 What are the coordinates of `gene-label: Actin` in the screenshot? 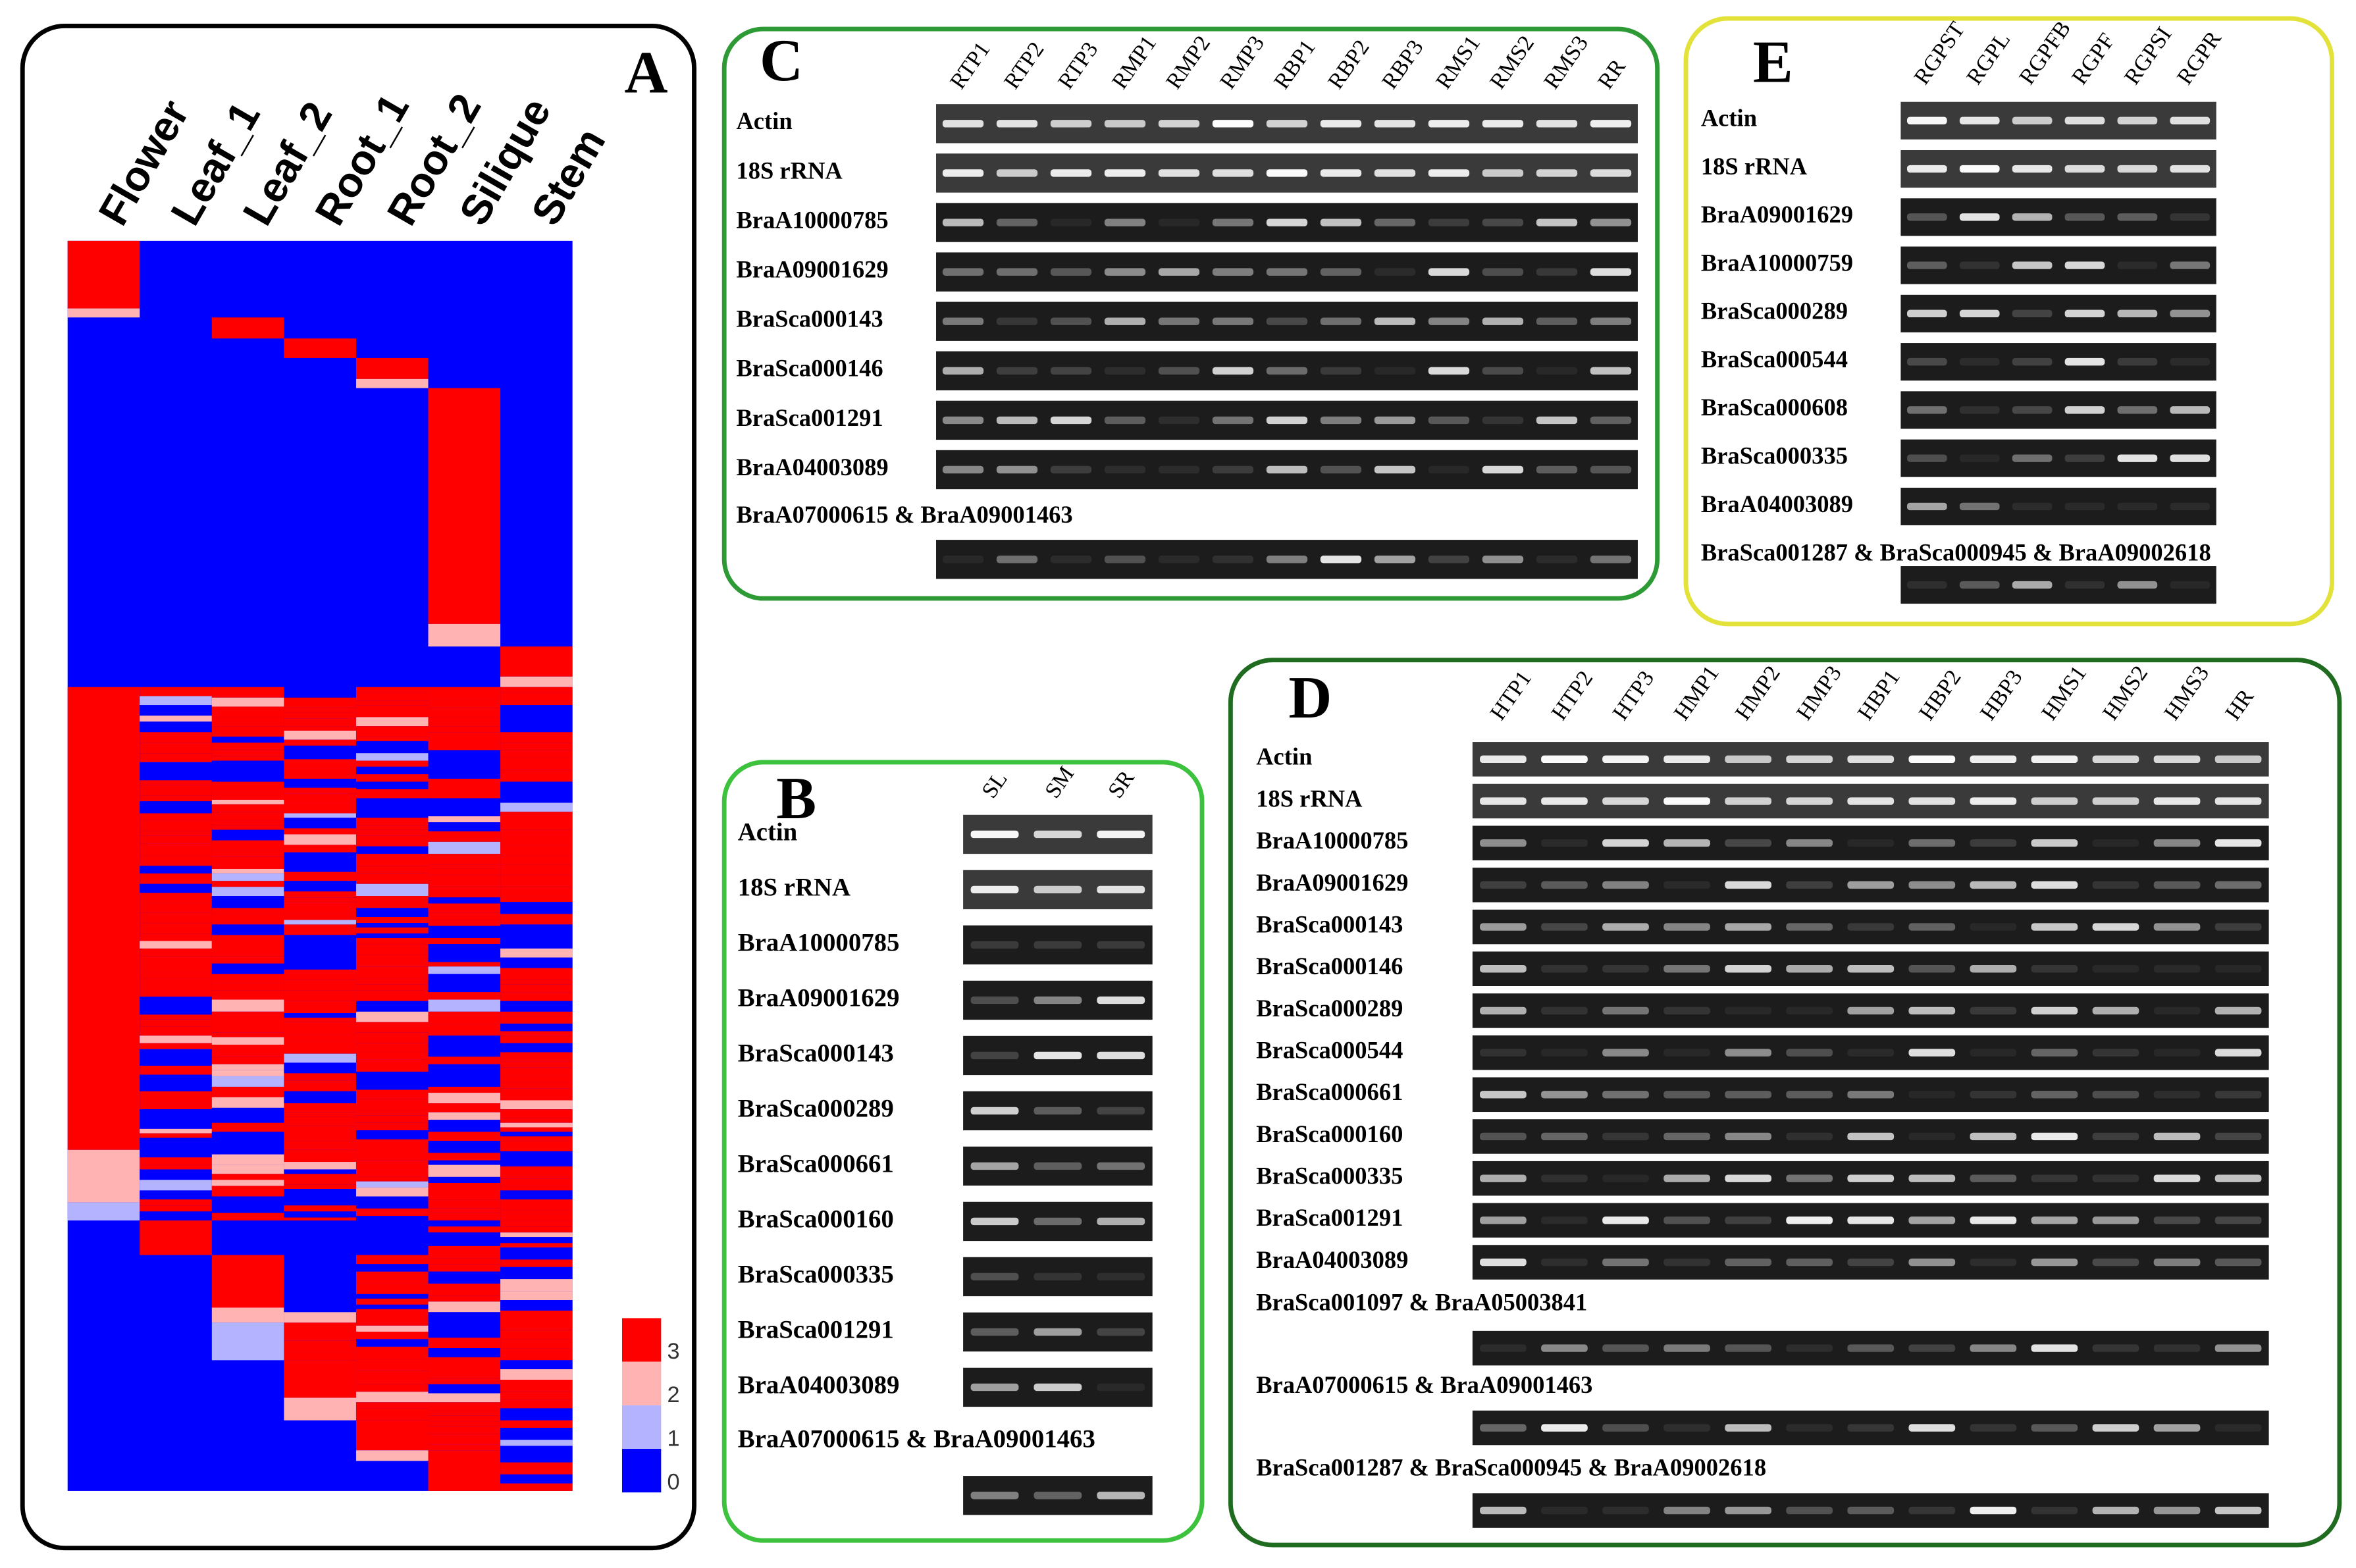 It's located at (1284, 756).